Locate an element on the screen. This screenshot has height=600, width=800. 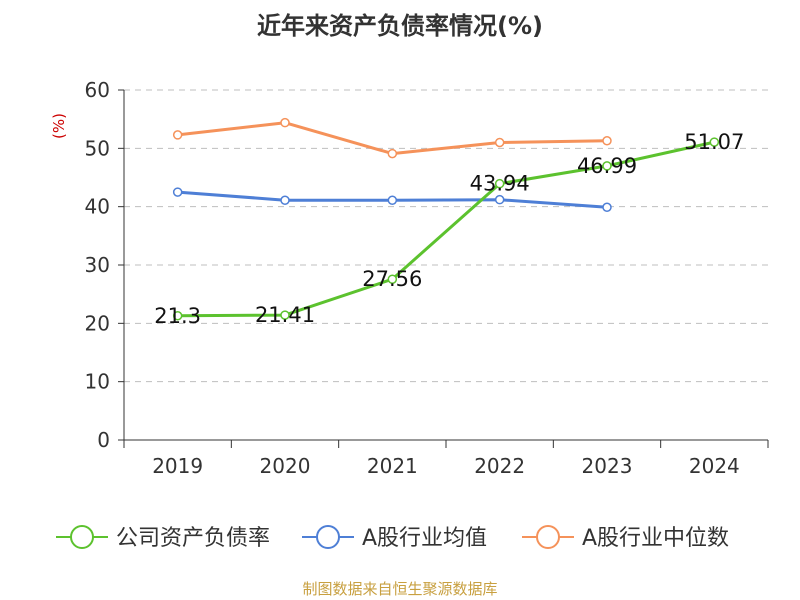
legend-item: A股行业均值 is located at coordinates (394, 538).